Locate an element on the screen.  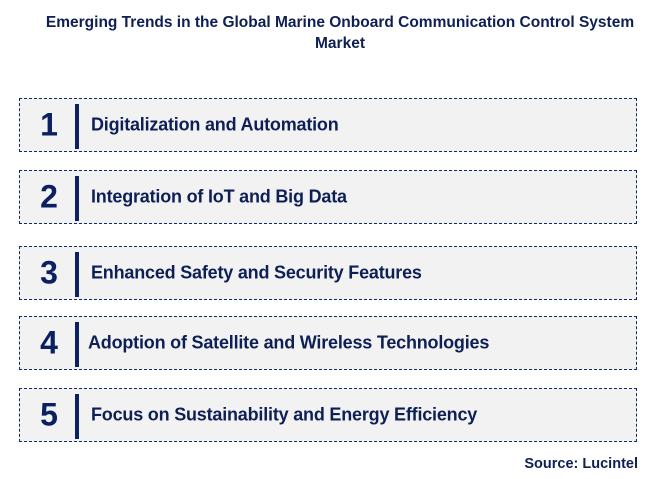
trend-item-3: 3 Enhanced Safety and Security Features is located at coordinates (328, 273).